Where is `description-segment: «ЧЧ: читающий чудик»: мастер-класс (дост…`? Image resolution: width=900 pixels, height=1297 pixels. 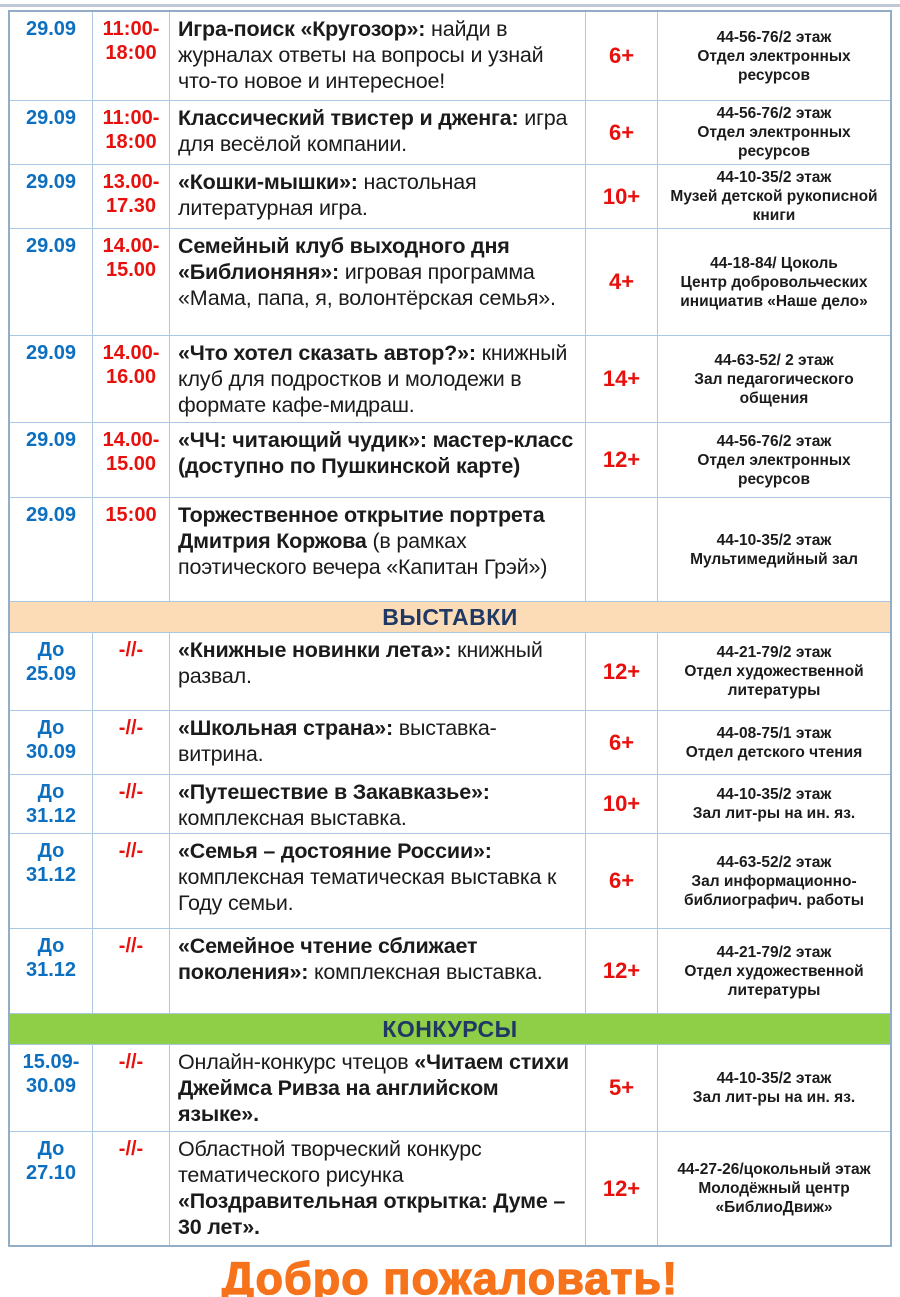
description-segment: «ЧЧ: читающий чудик»: мастер-класс (дост… is located at coordinates (376, 453).